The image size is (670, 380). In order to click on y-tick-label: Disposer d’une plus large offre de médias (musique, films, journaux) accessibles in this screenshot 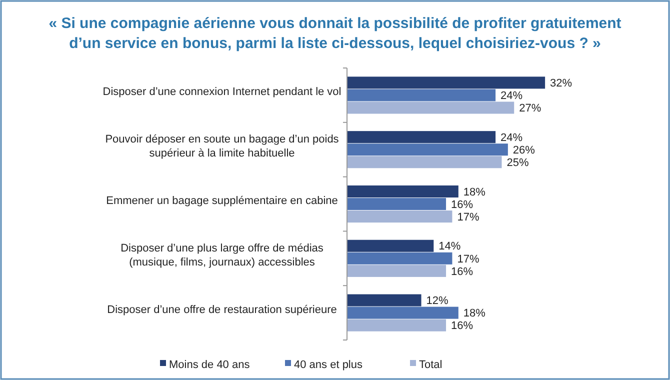, I will do `click(222, 255)`.